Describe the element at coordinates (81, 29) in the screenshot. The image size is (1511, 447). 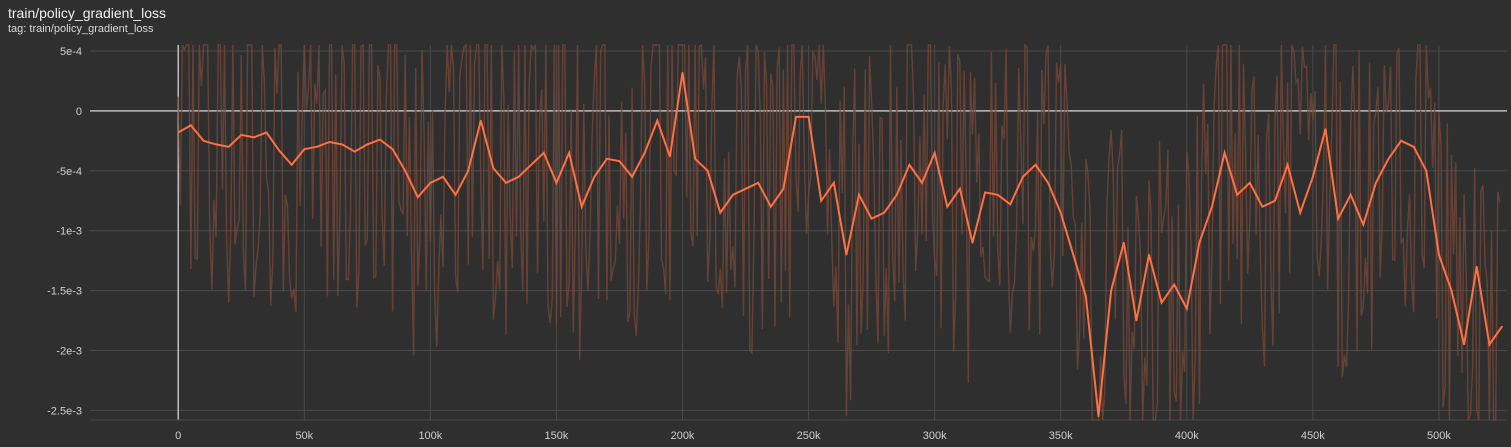
I see `chart-tag: tag: train/policy_gradient_loss` at that location.